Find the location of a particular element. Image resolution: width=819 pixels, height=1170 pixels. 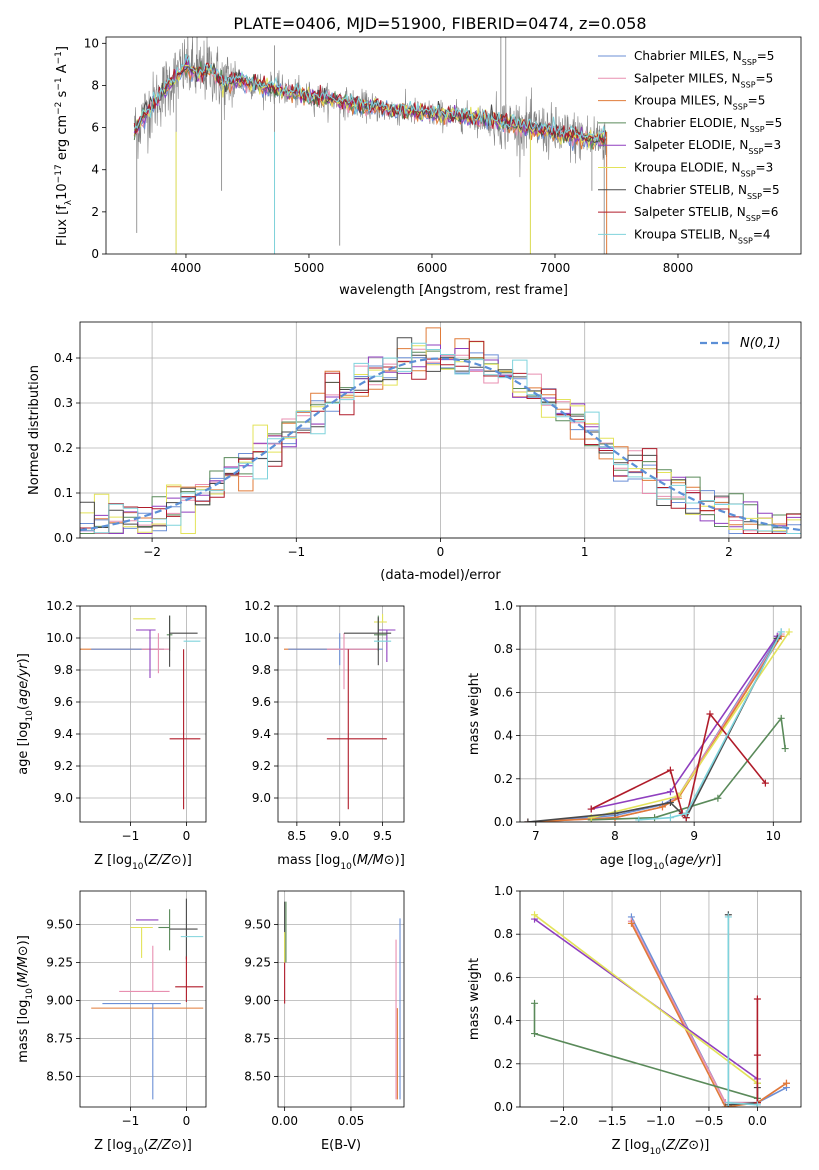

x-tick-label-4: 8000 is located at coordinates (678, 268).